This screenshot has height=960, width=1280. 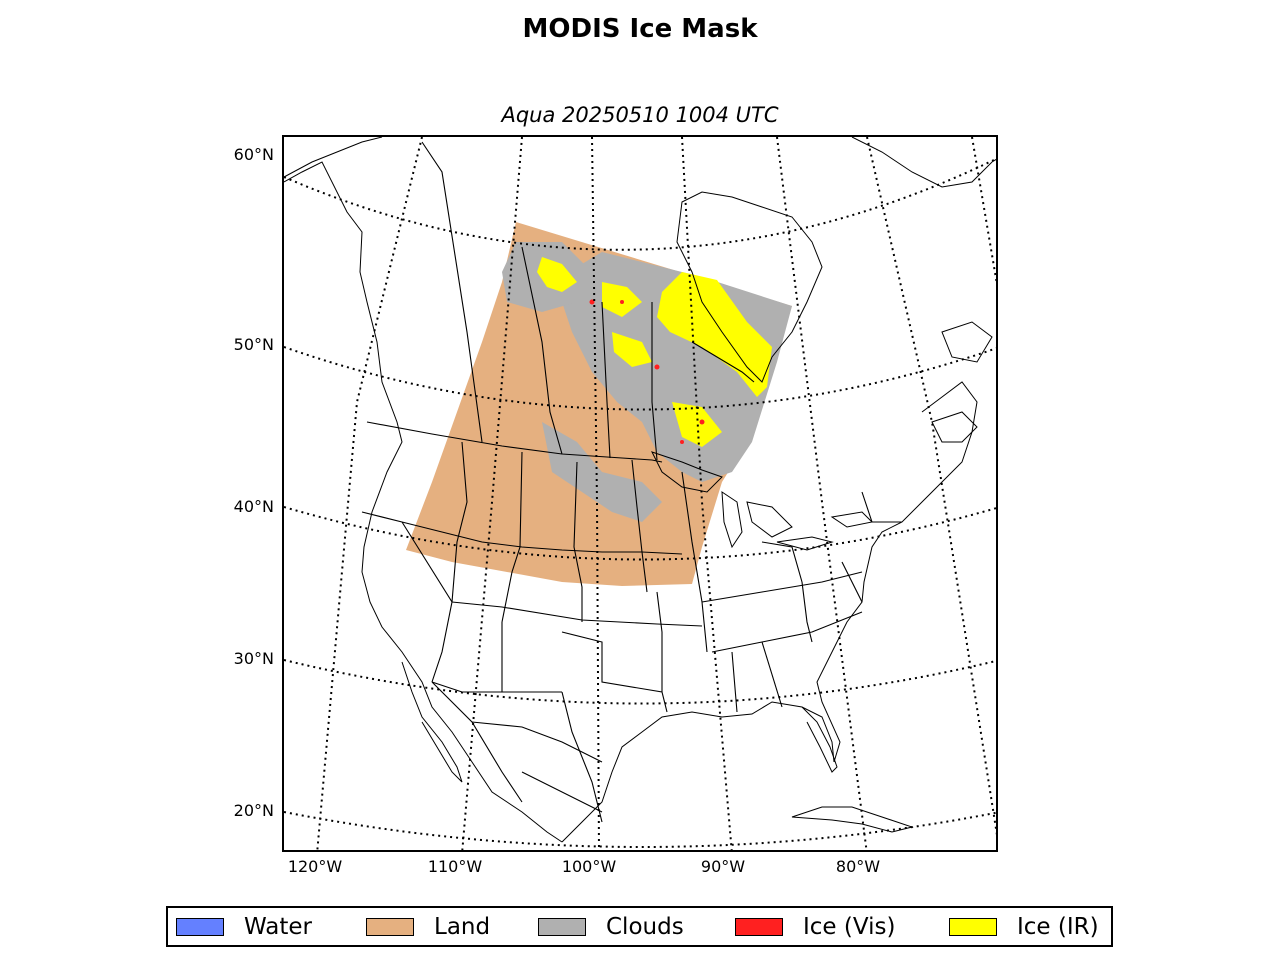 What do you see at coordinates (1058, 926) in the screenshot?
I see `legend-label-ice-ir: Ice (IR)` at bounding box center [1058, 926].